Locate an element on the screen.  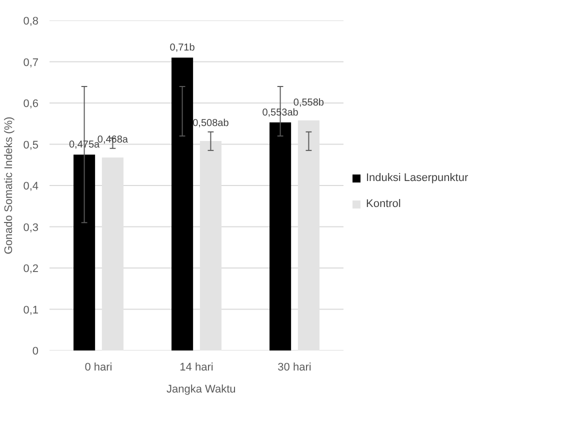
x-axis-title: Jangka Waktu is located at coordinates (201, 390).